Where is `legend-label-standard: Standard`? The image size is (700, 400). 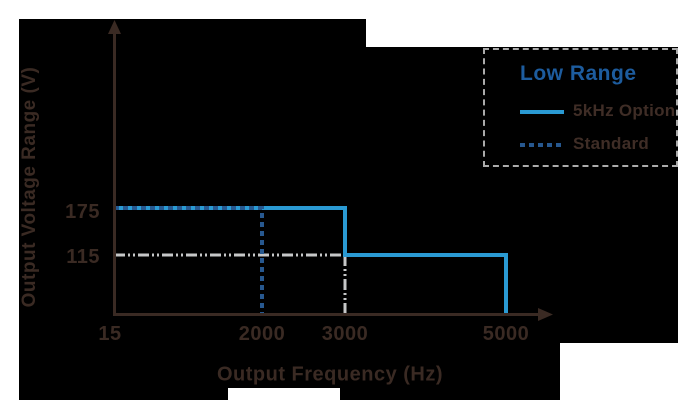
legend-label-standard: Standard is located at coordinates (611, 143).